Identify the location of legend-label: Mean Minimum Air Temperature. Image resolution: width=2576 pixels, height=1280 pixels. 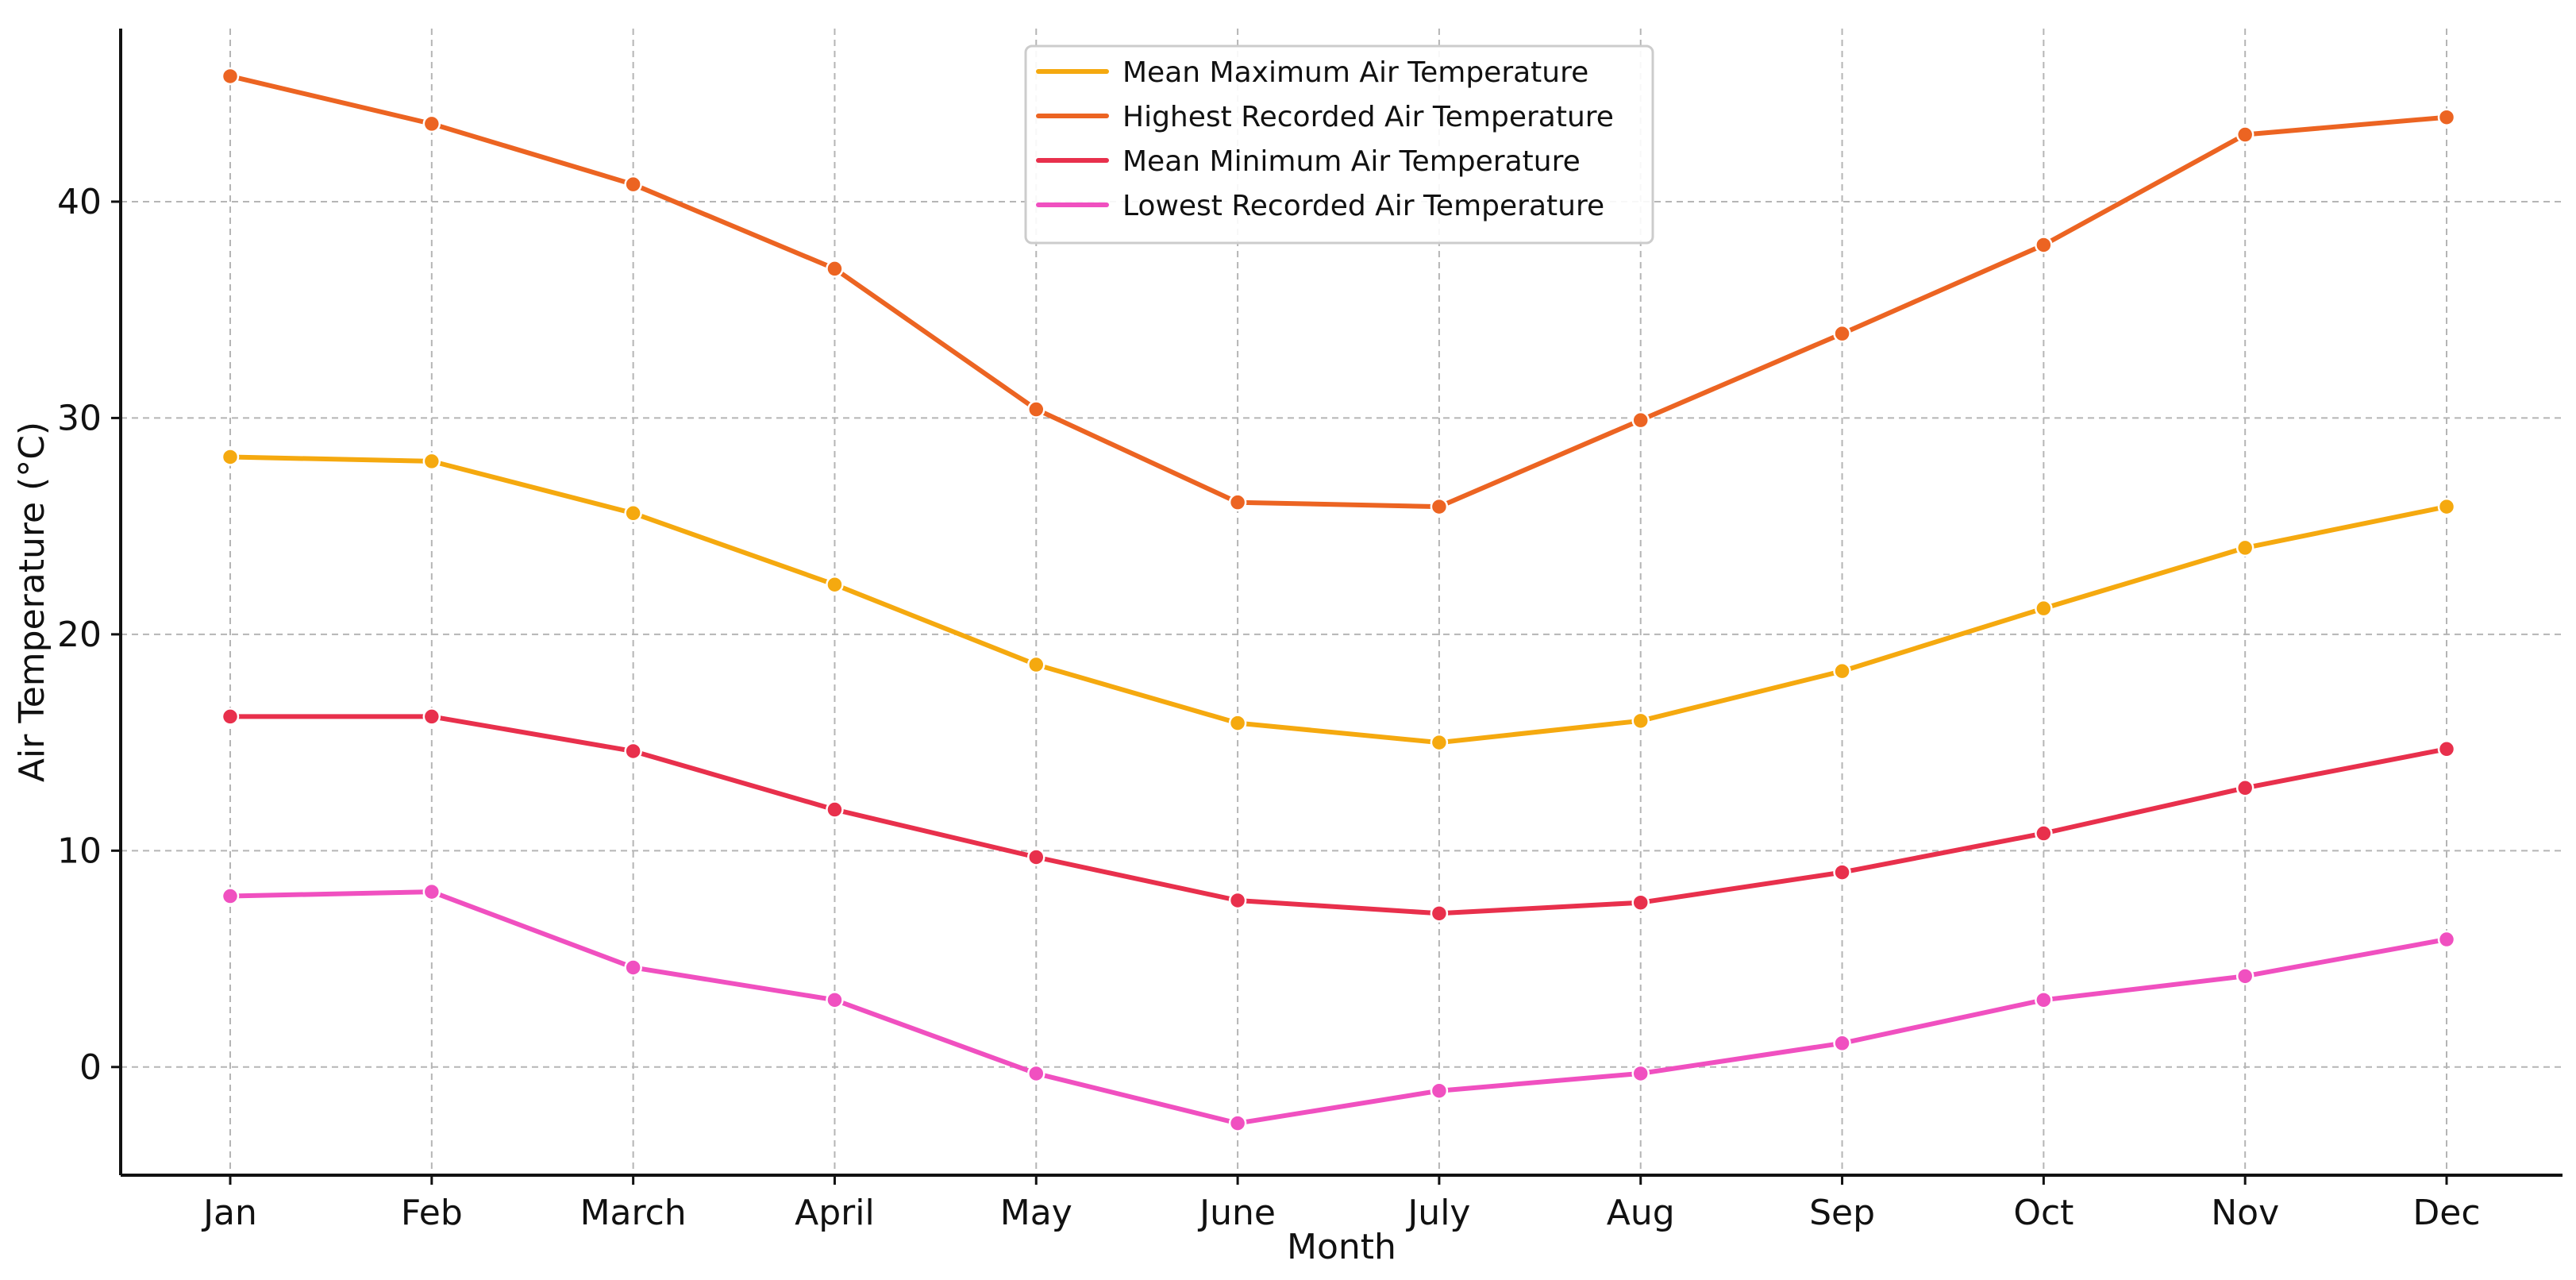
(1351, 161).